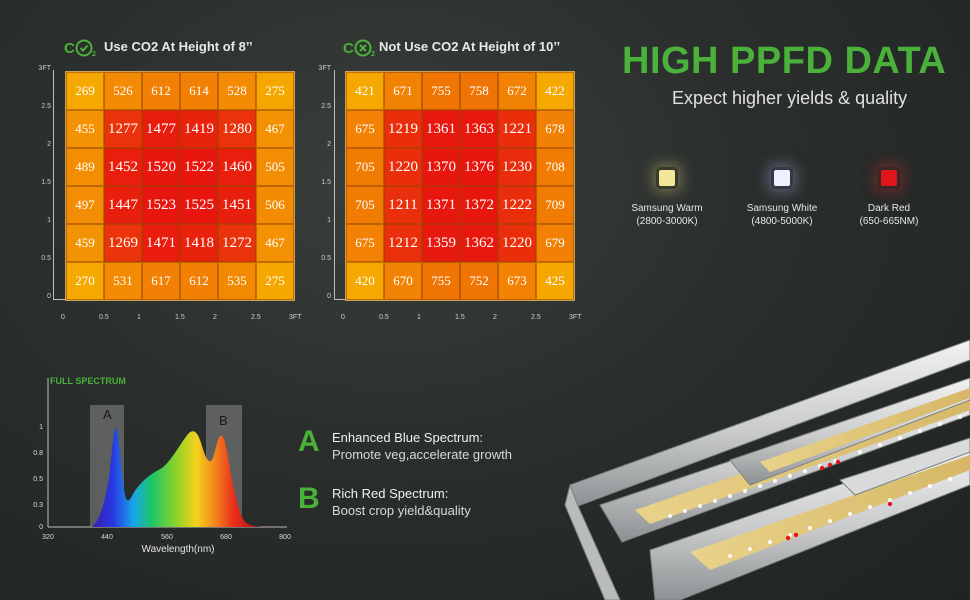 This screenshot has width=970, height=600. What do you see at coordinates (365, 281) in the screenshot?
I see `ppfd-cell: 420` at bounding box center [365, 281].